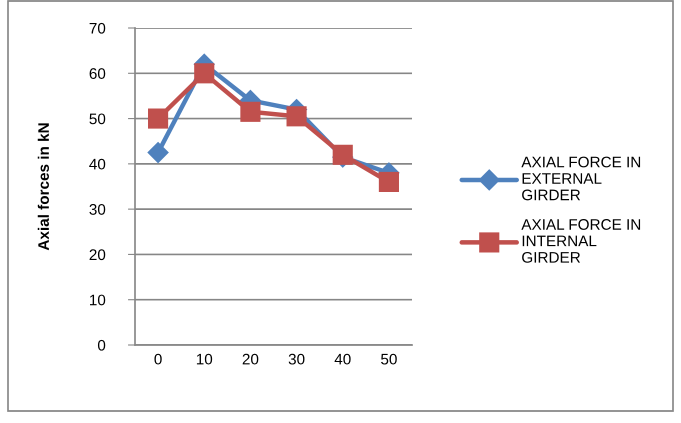  What do you see at coordinates (98, 28) in the screenshot?
I see `y-tick-label: 70` at bounding box center [98, 28].